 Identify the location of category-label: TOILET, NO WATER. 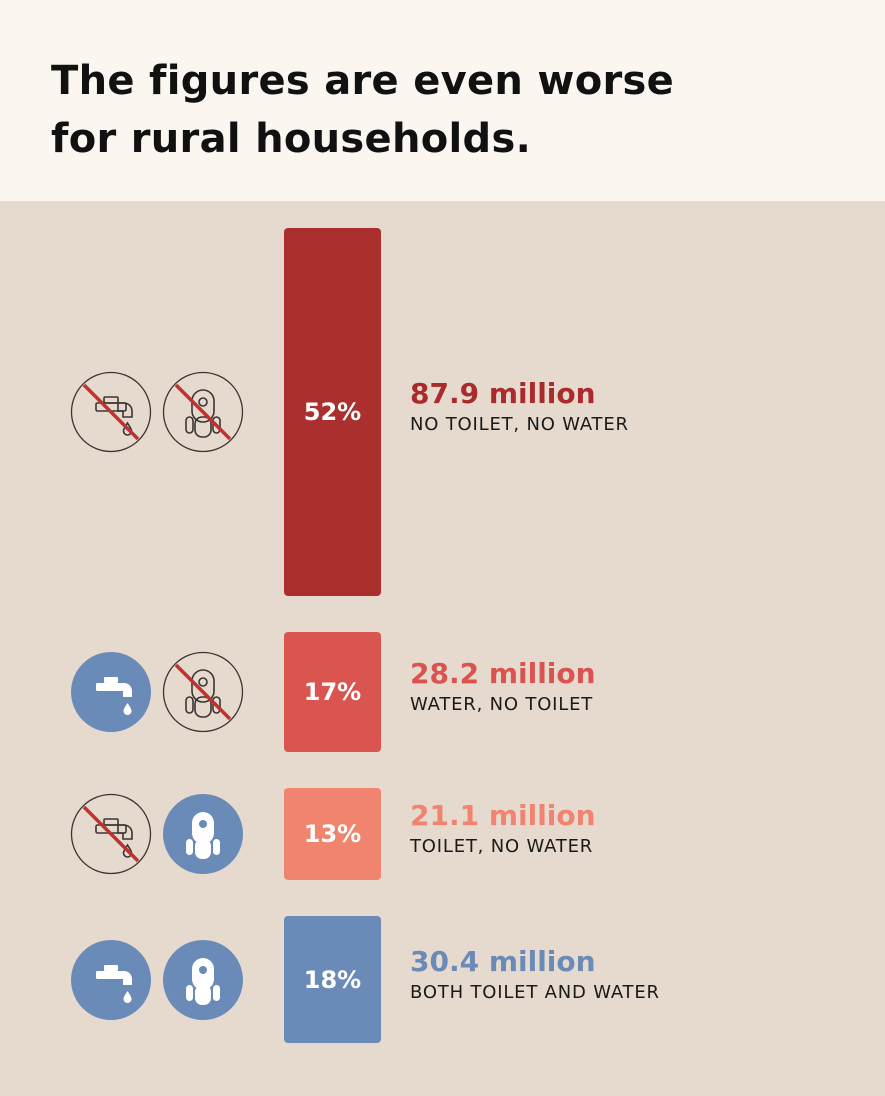
(502, 846).